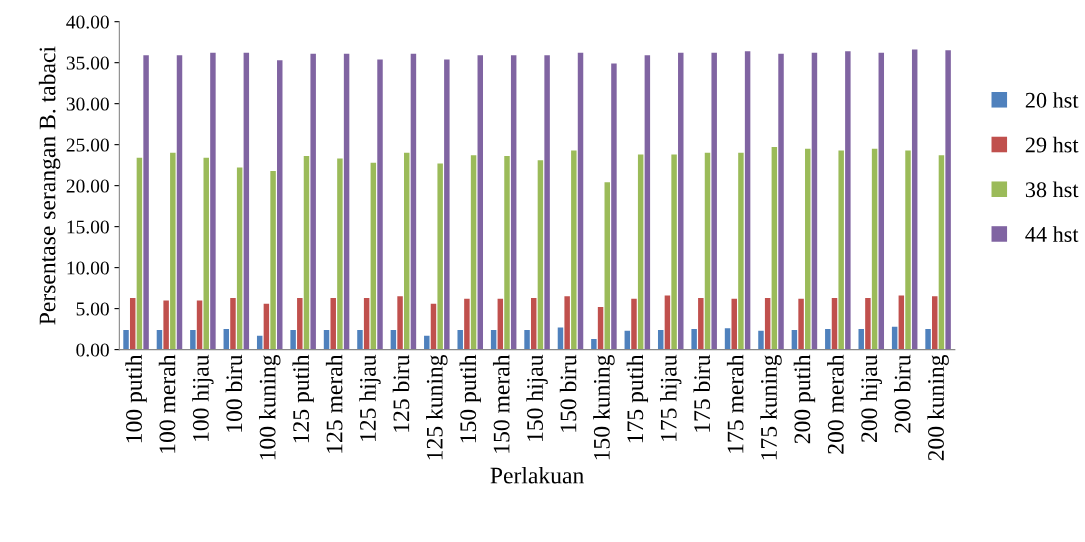 This screenshot has width=1085, height=542. Describe the element at coordinates (370, 397) in the screenshot. I see `x-tick-label: 125 hijau` at that location.